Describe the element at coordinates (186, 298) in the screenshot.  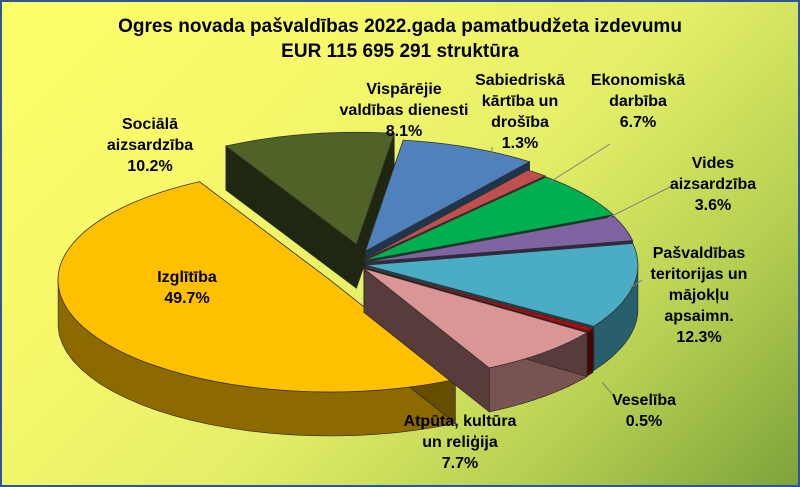
I see `slice-value-label: 49.7%` at that location.